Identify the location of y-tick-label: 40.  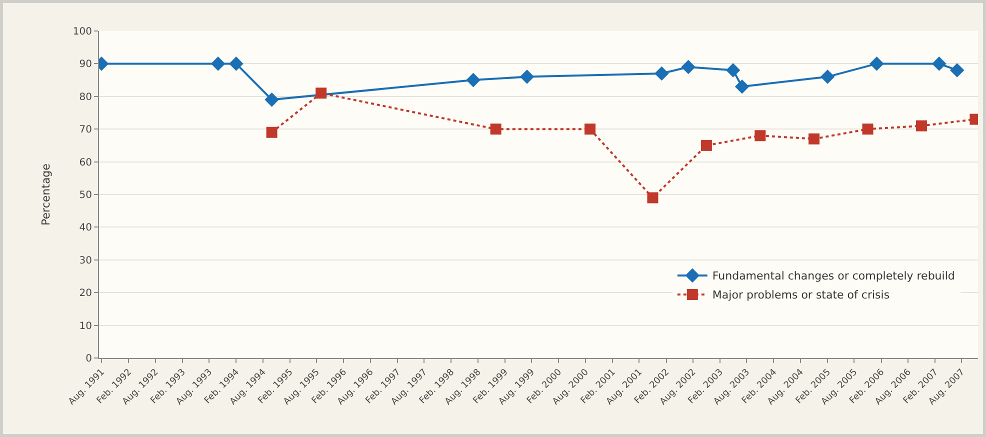
(85, 228).